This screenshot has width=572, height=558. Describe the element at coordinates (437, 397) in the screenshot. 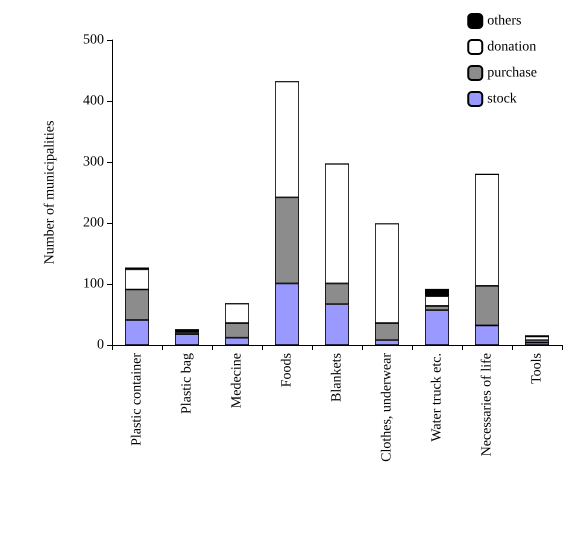

I see `x-tick-label: Water truck etc.` at that location.